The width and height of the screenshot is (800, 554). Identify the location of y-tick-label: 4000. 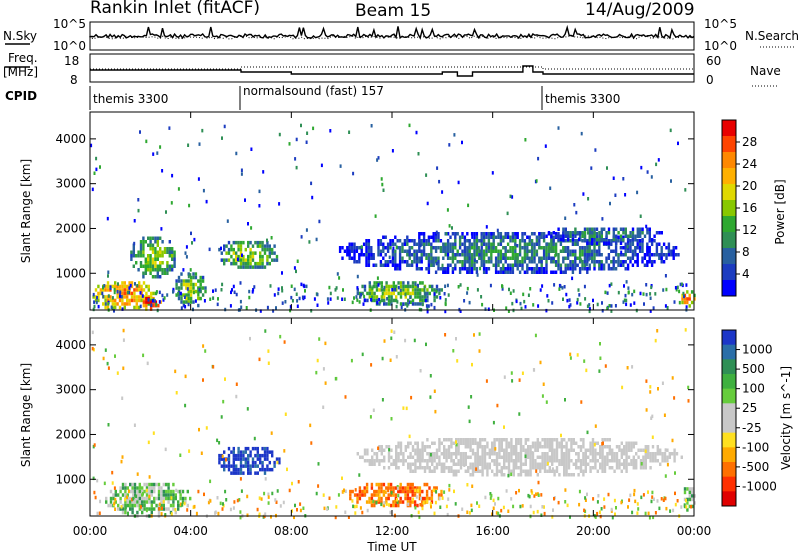
(70, 345).